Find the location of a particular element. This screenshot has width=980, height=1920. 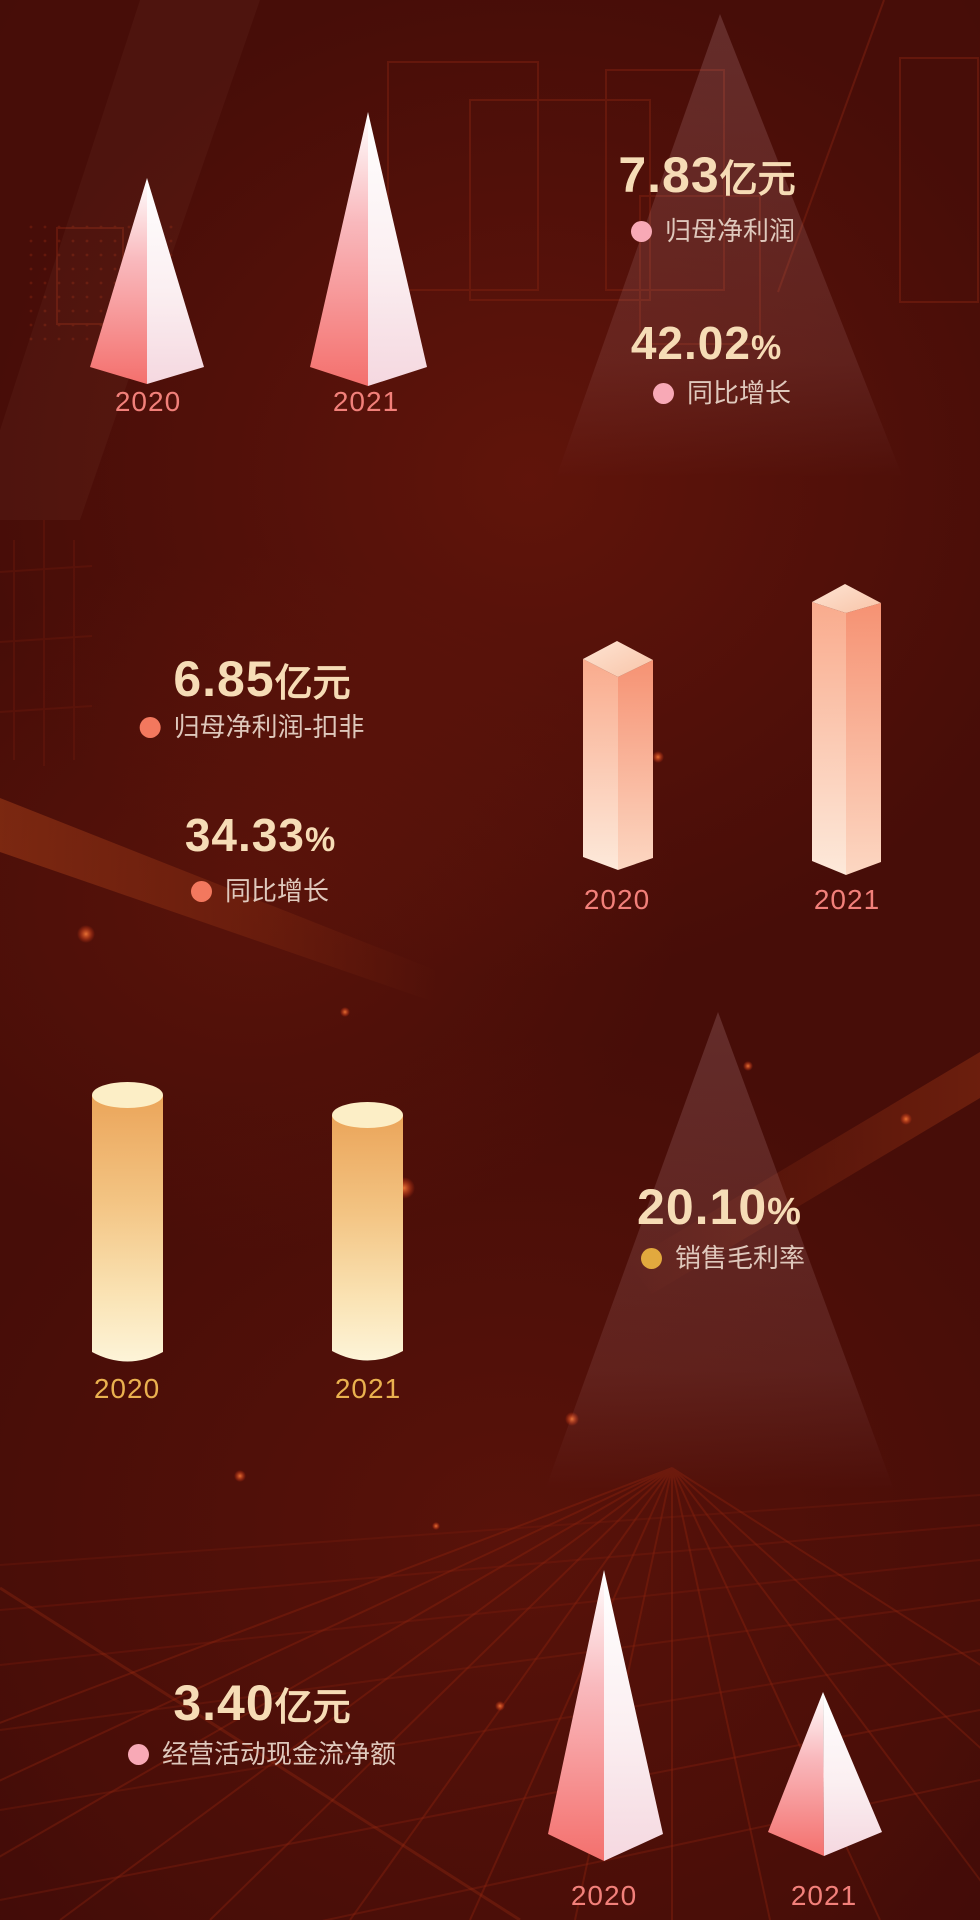

net-profit-growth-label-row: 同比增长 is located at coordinates (722, 393).